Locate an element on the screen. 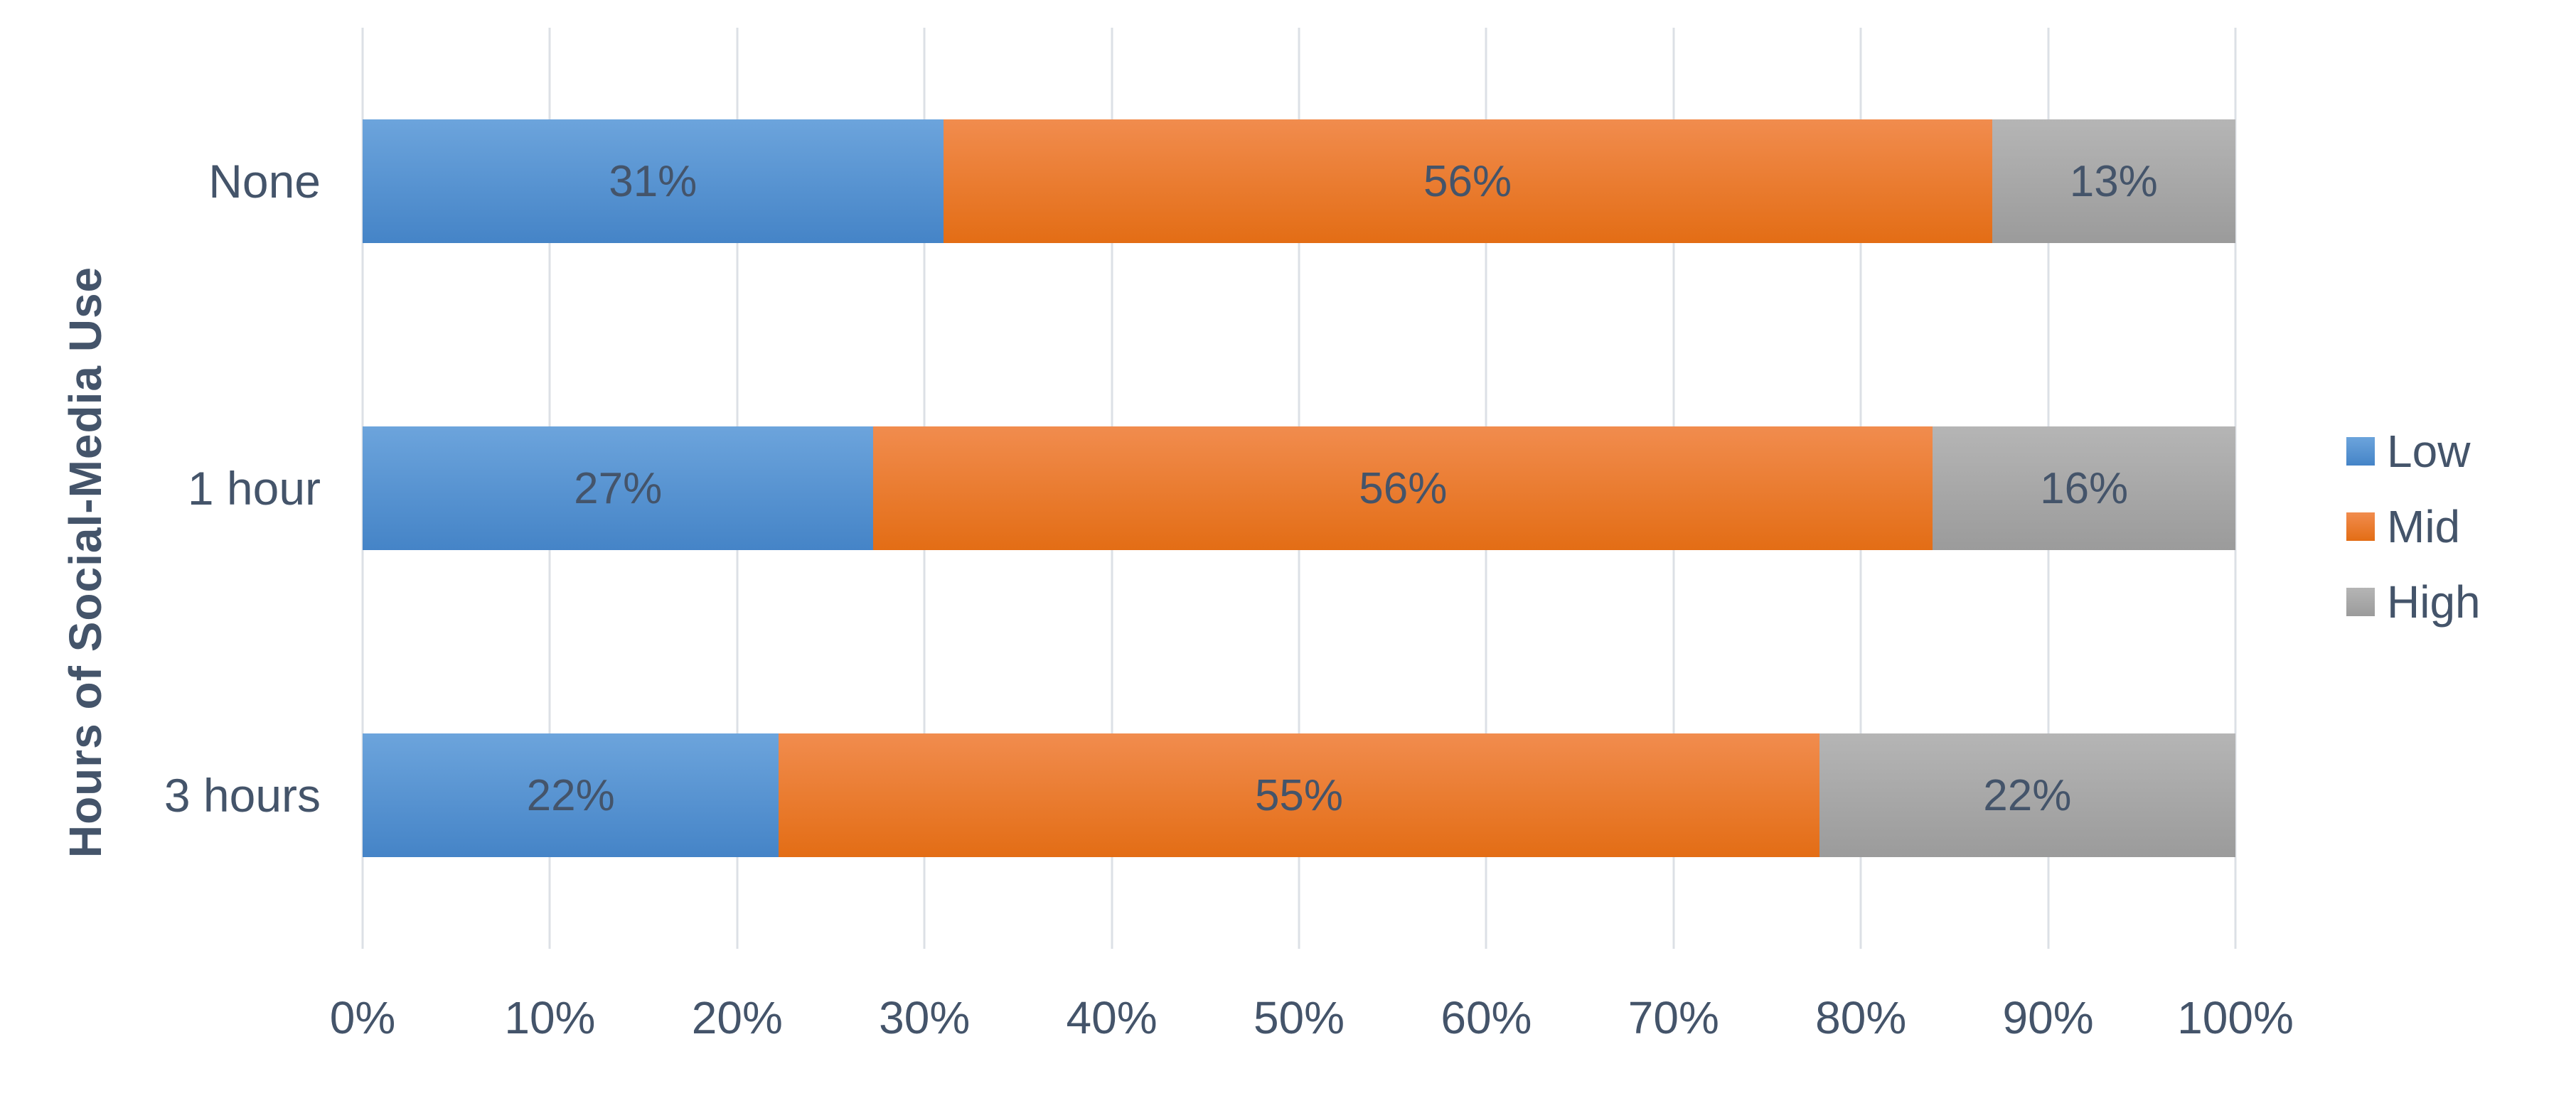 Image resolution: width=2576 pixels, height=1108 pixels. legend-swatch-mid is located at coordinates (2361, 526).